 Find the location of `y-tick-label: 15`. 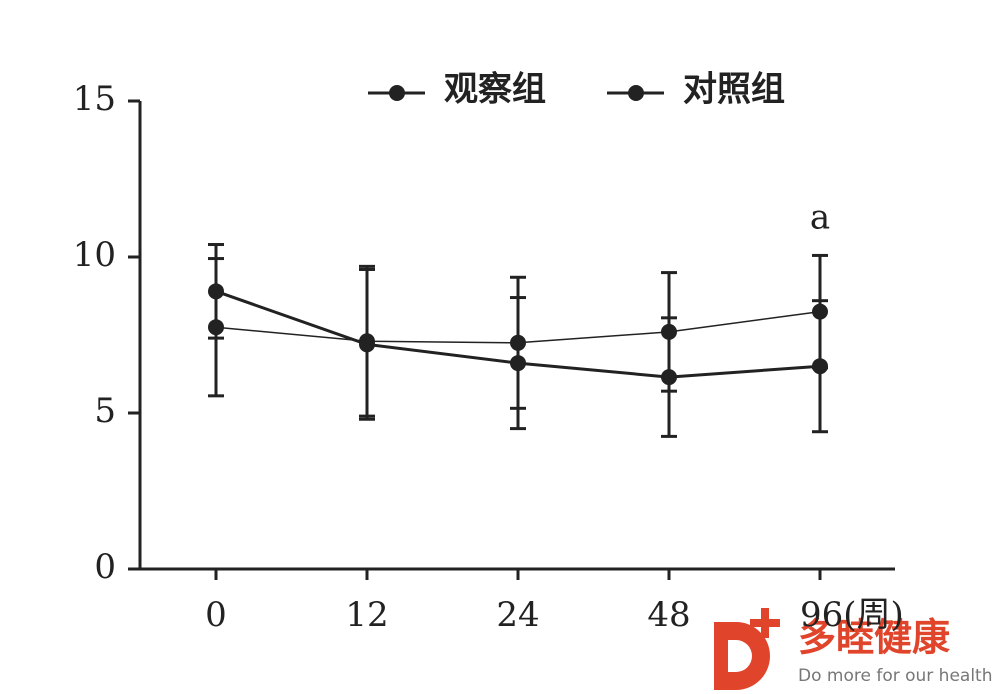

y-tick-label: 15 is located at coordinates (94, 99).